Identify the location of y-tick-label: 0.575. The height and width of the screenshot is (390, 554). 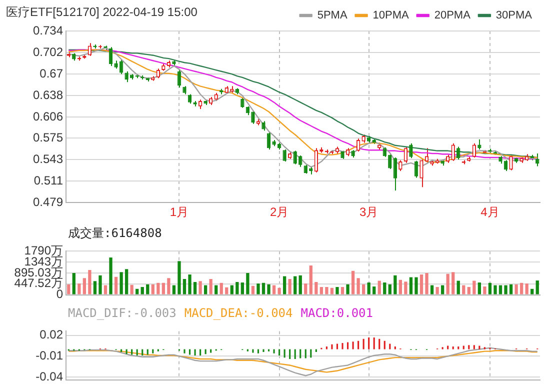
(48, 137).